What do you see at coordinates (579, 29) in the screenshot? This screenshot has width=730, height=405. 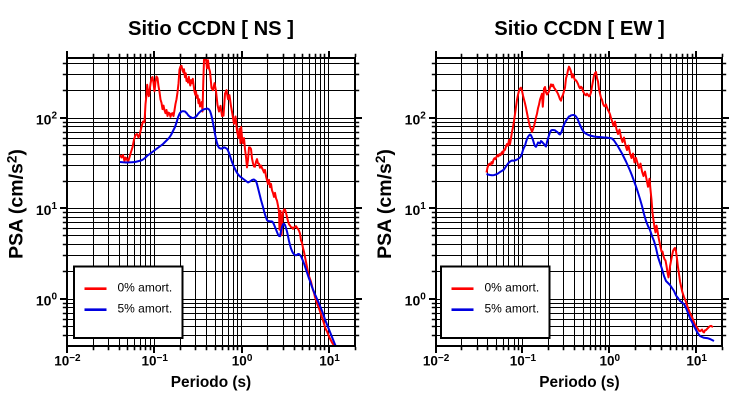 I see `svg-text: Sitio CCDN [ EW ]` at bounding box center [579, 29].